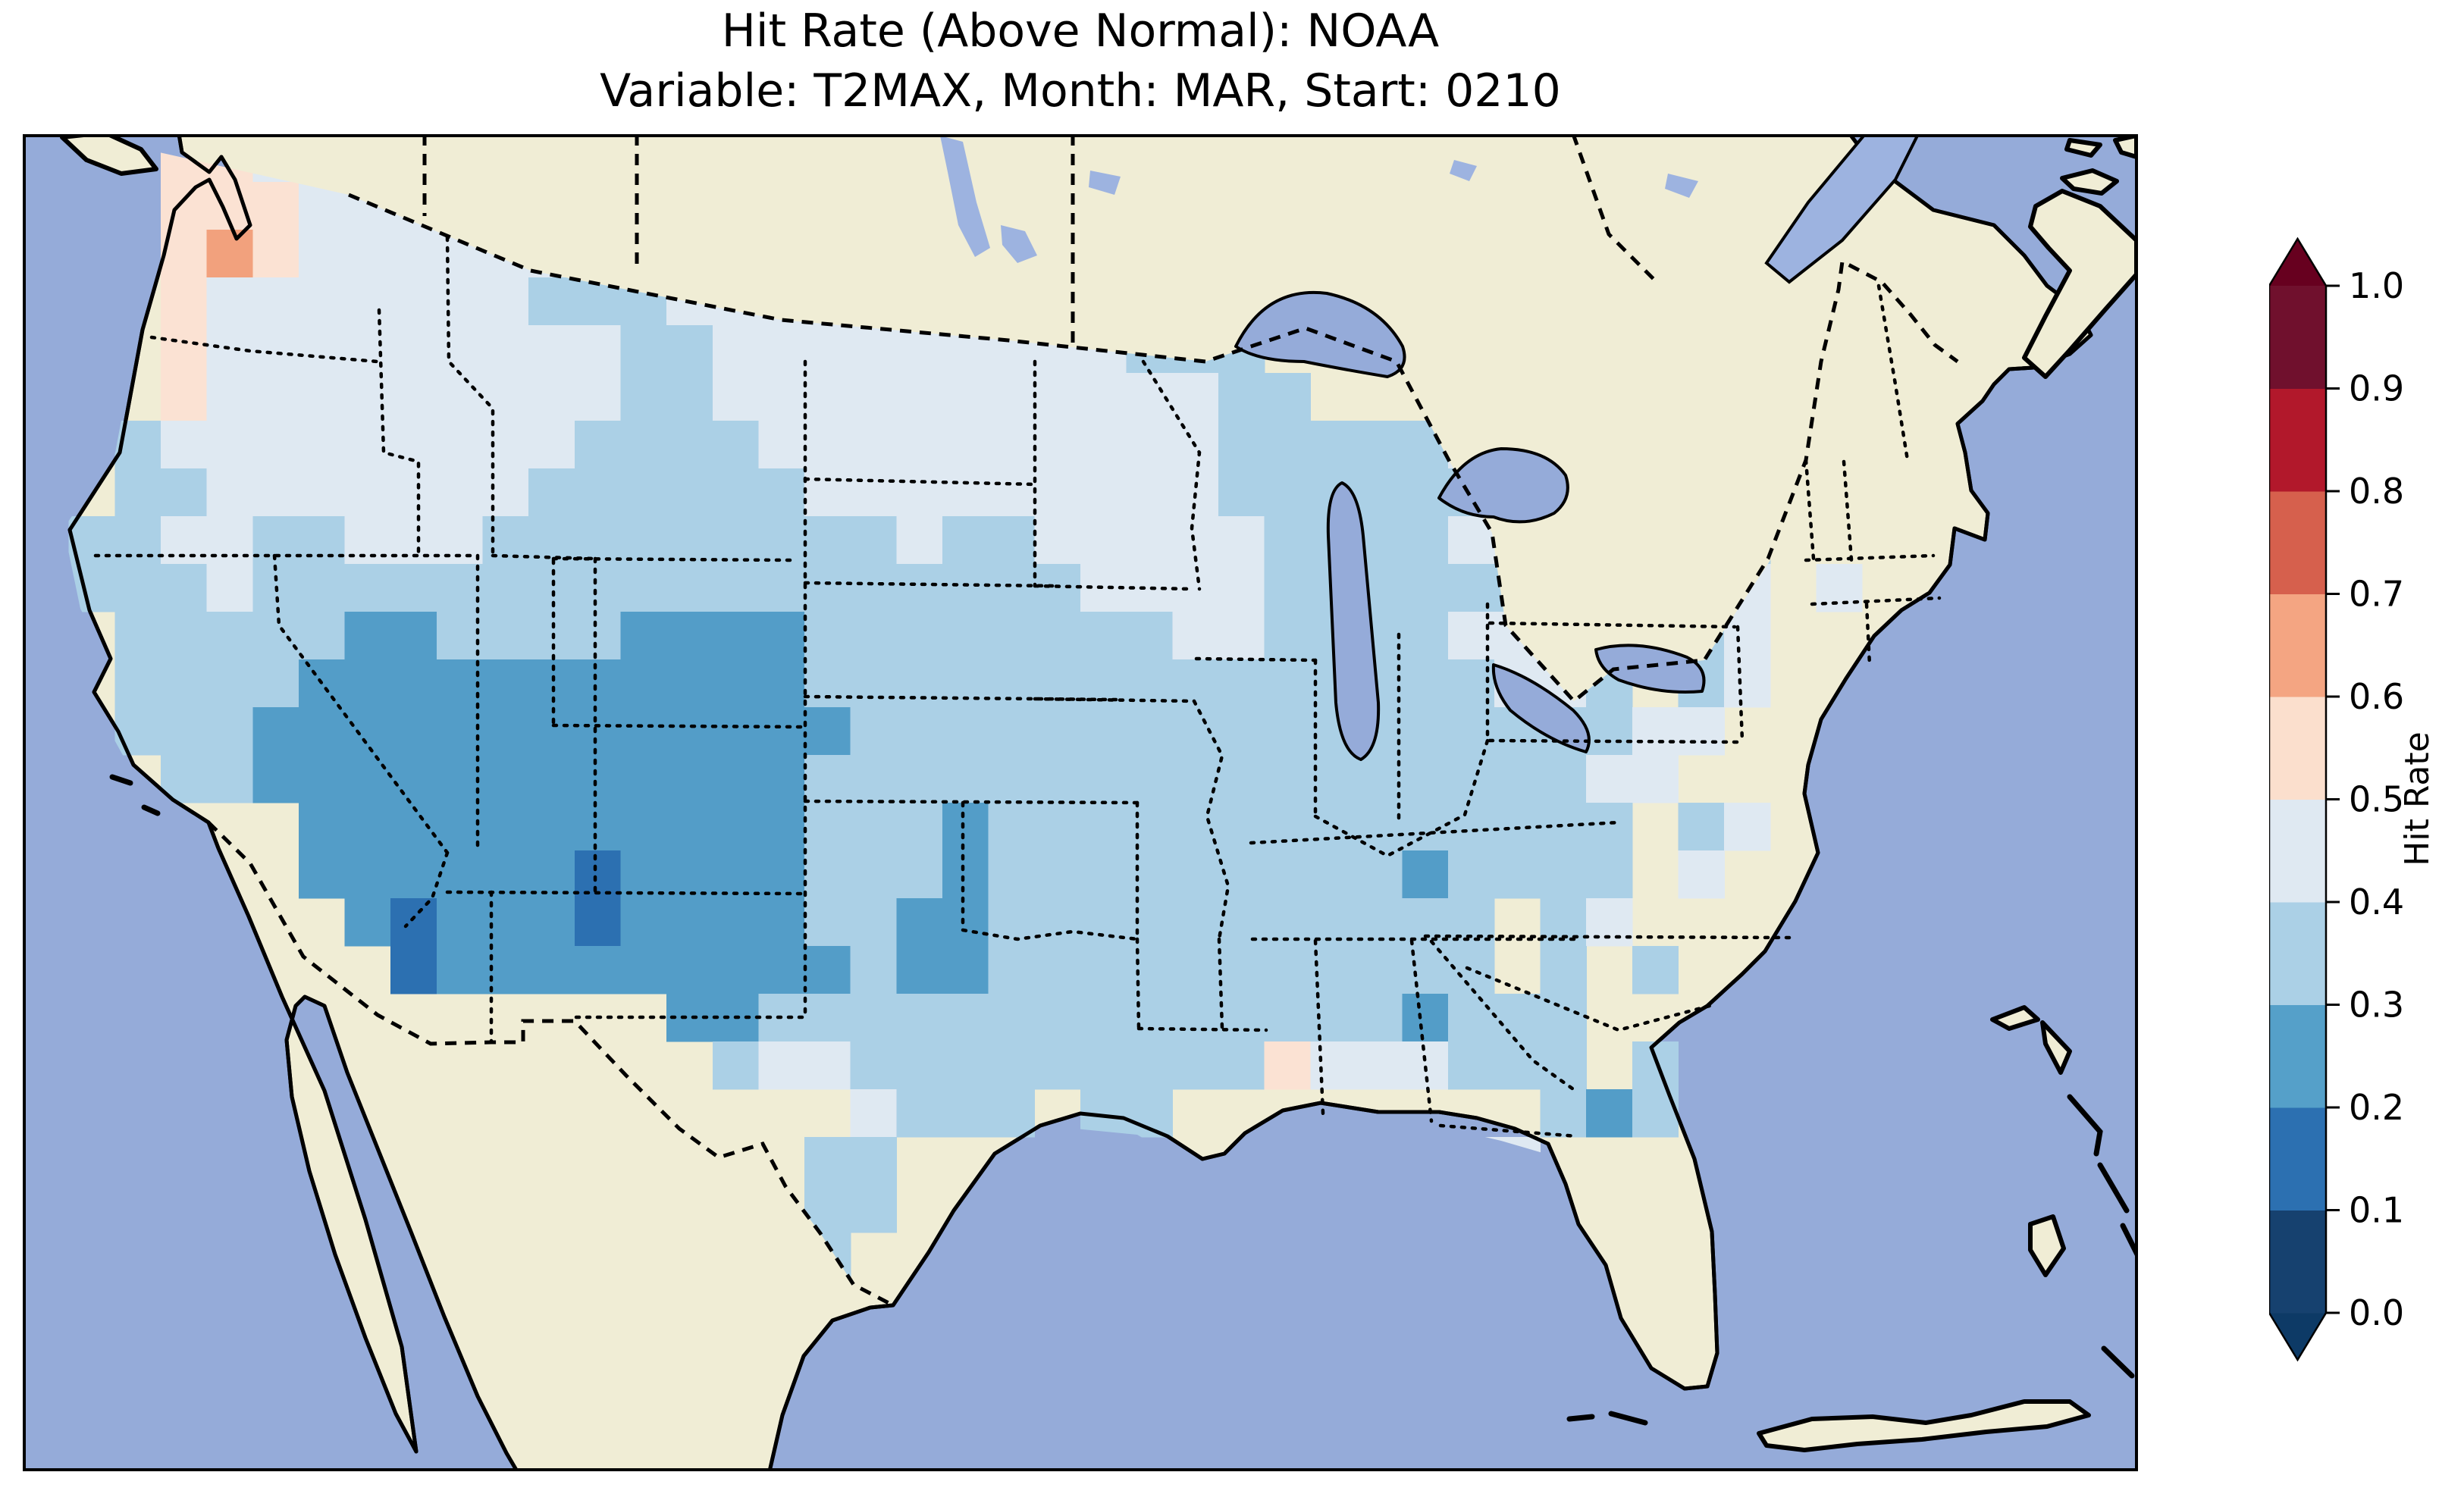 The image size is (2464, 1494). Describe the element at coordinates (2089, 182) in the screenshot. I see `prince-edward-island` at that location.